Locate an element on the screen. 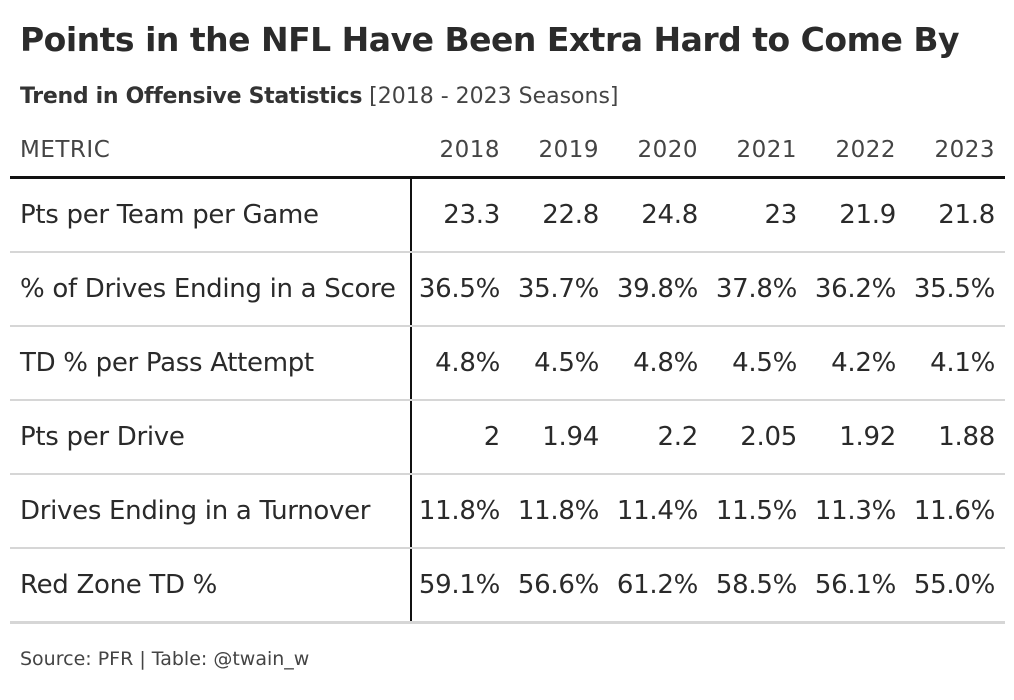  subtitle-bold: Trend in Offensive Statistics is located at coordinates (191, 96).